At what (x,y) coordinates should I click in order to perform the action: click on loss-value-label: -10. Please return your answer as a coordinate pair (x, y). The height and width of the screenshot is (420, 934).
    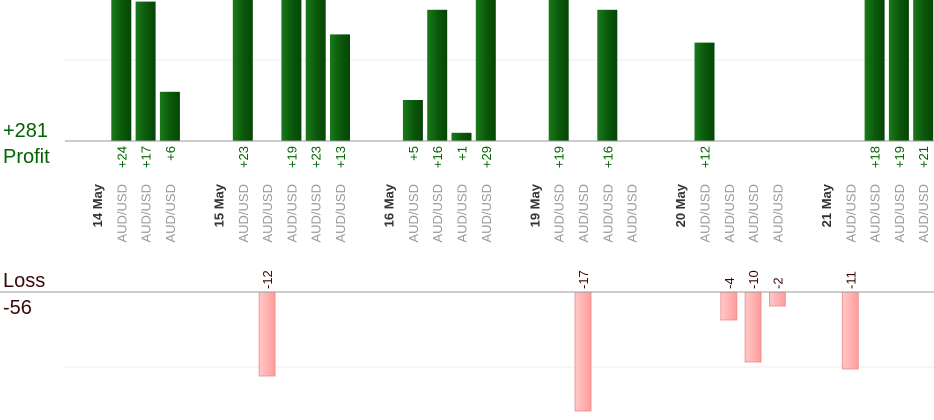
    Looking at the image, I should click on (753, 279).